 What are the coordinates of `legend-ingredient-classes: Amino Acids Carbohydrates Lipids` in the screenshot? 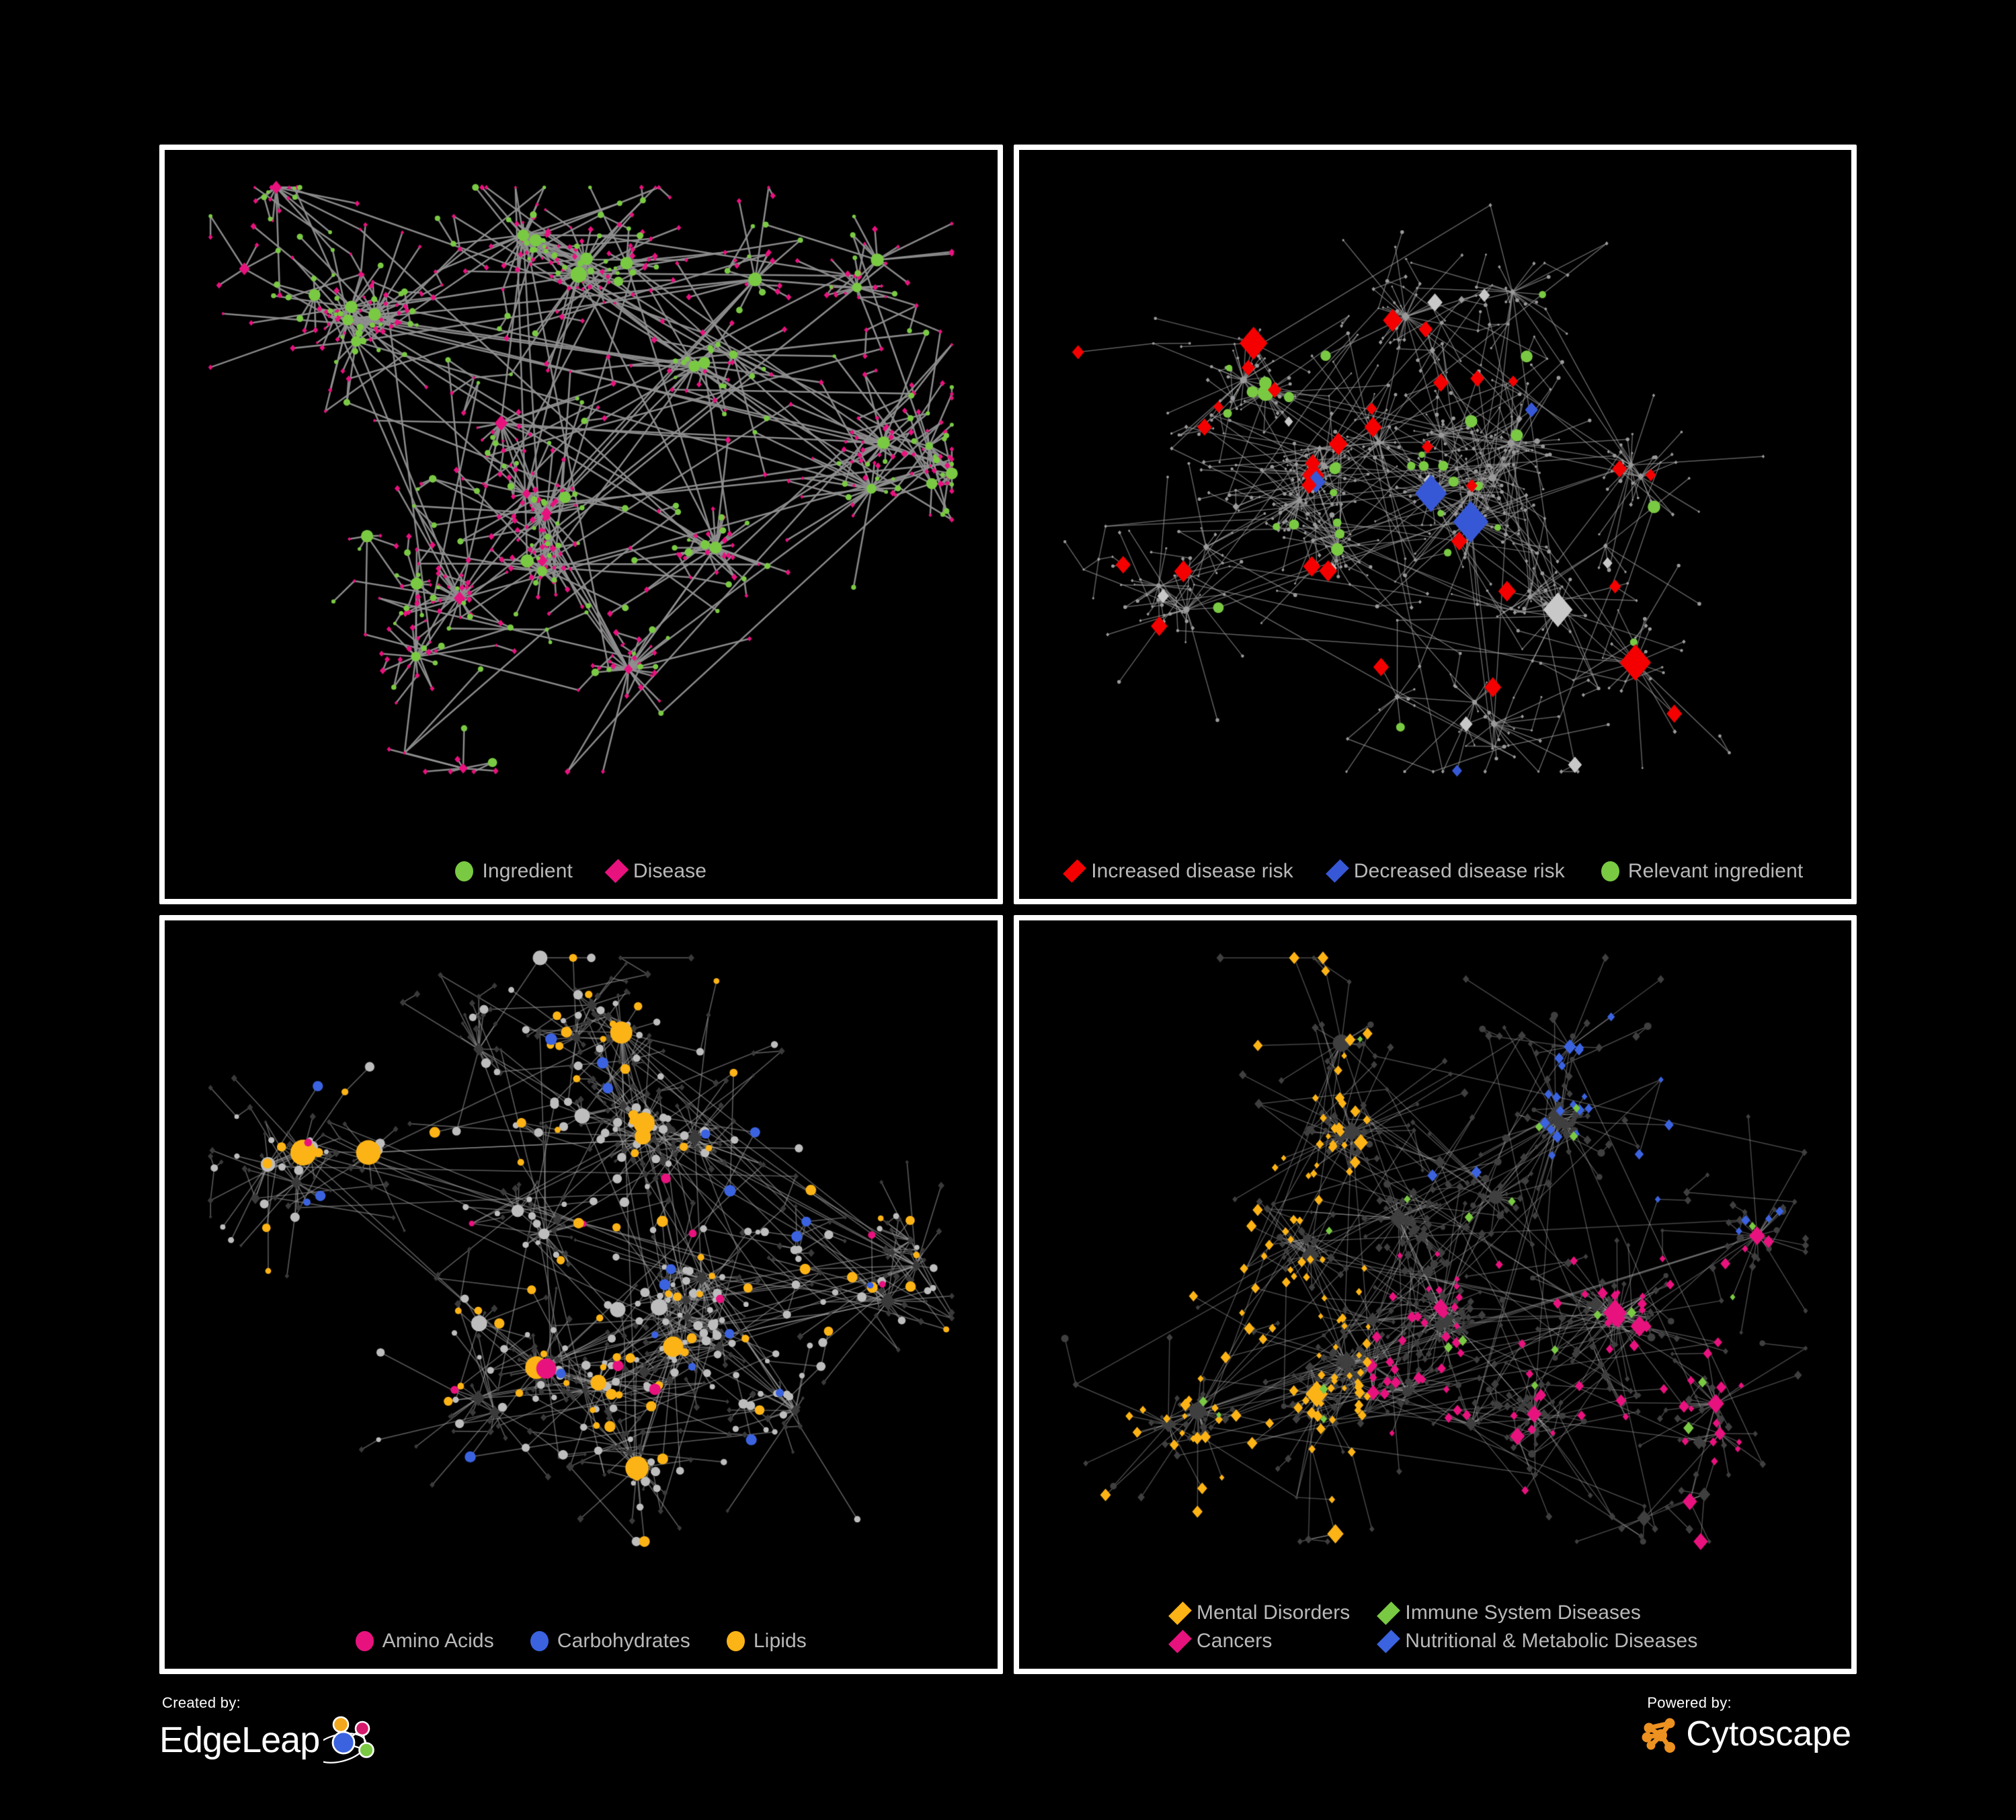 It's located at (581, 1641).